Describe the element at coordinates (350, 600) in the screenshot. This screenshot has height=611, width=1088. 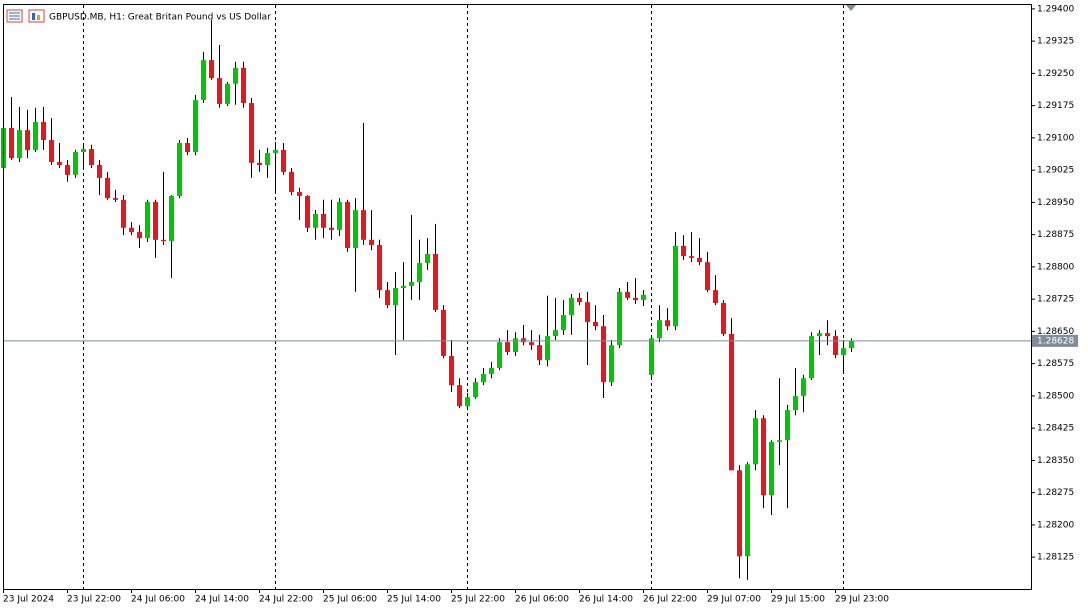
I see `x-tick-label: 25 Jul 06:00` at that location.